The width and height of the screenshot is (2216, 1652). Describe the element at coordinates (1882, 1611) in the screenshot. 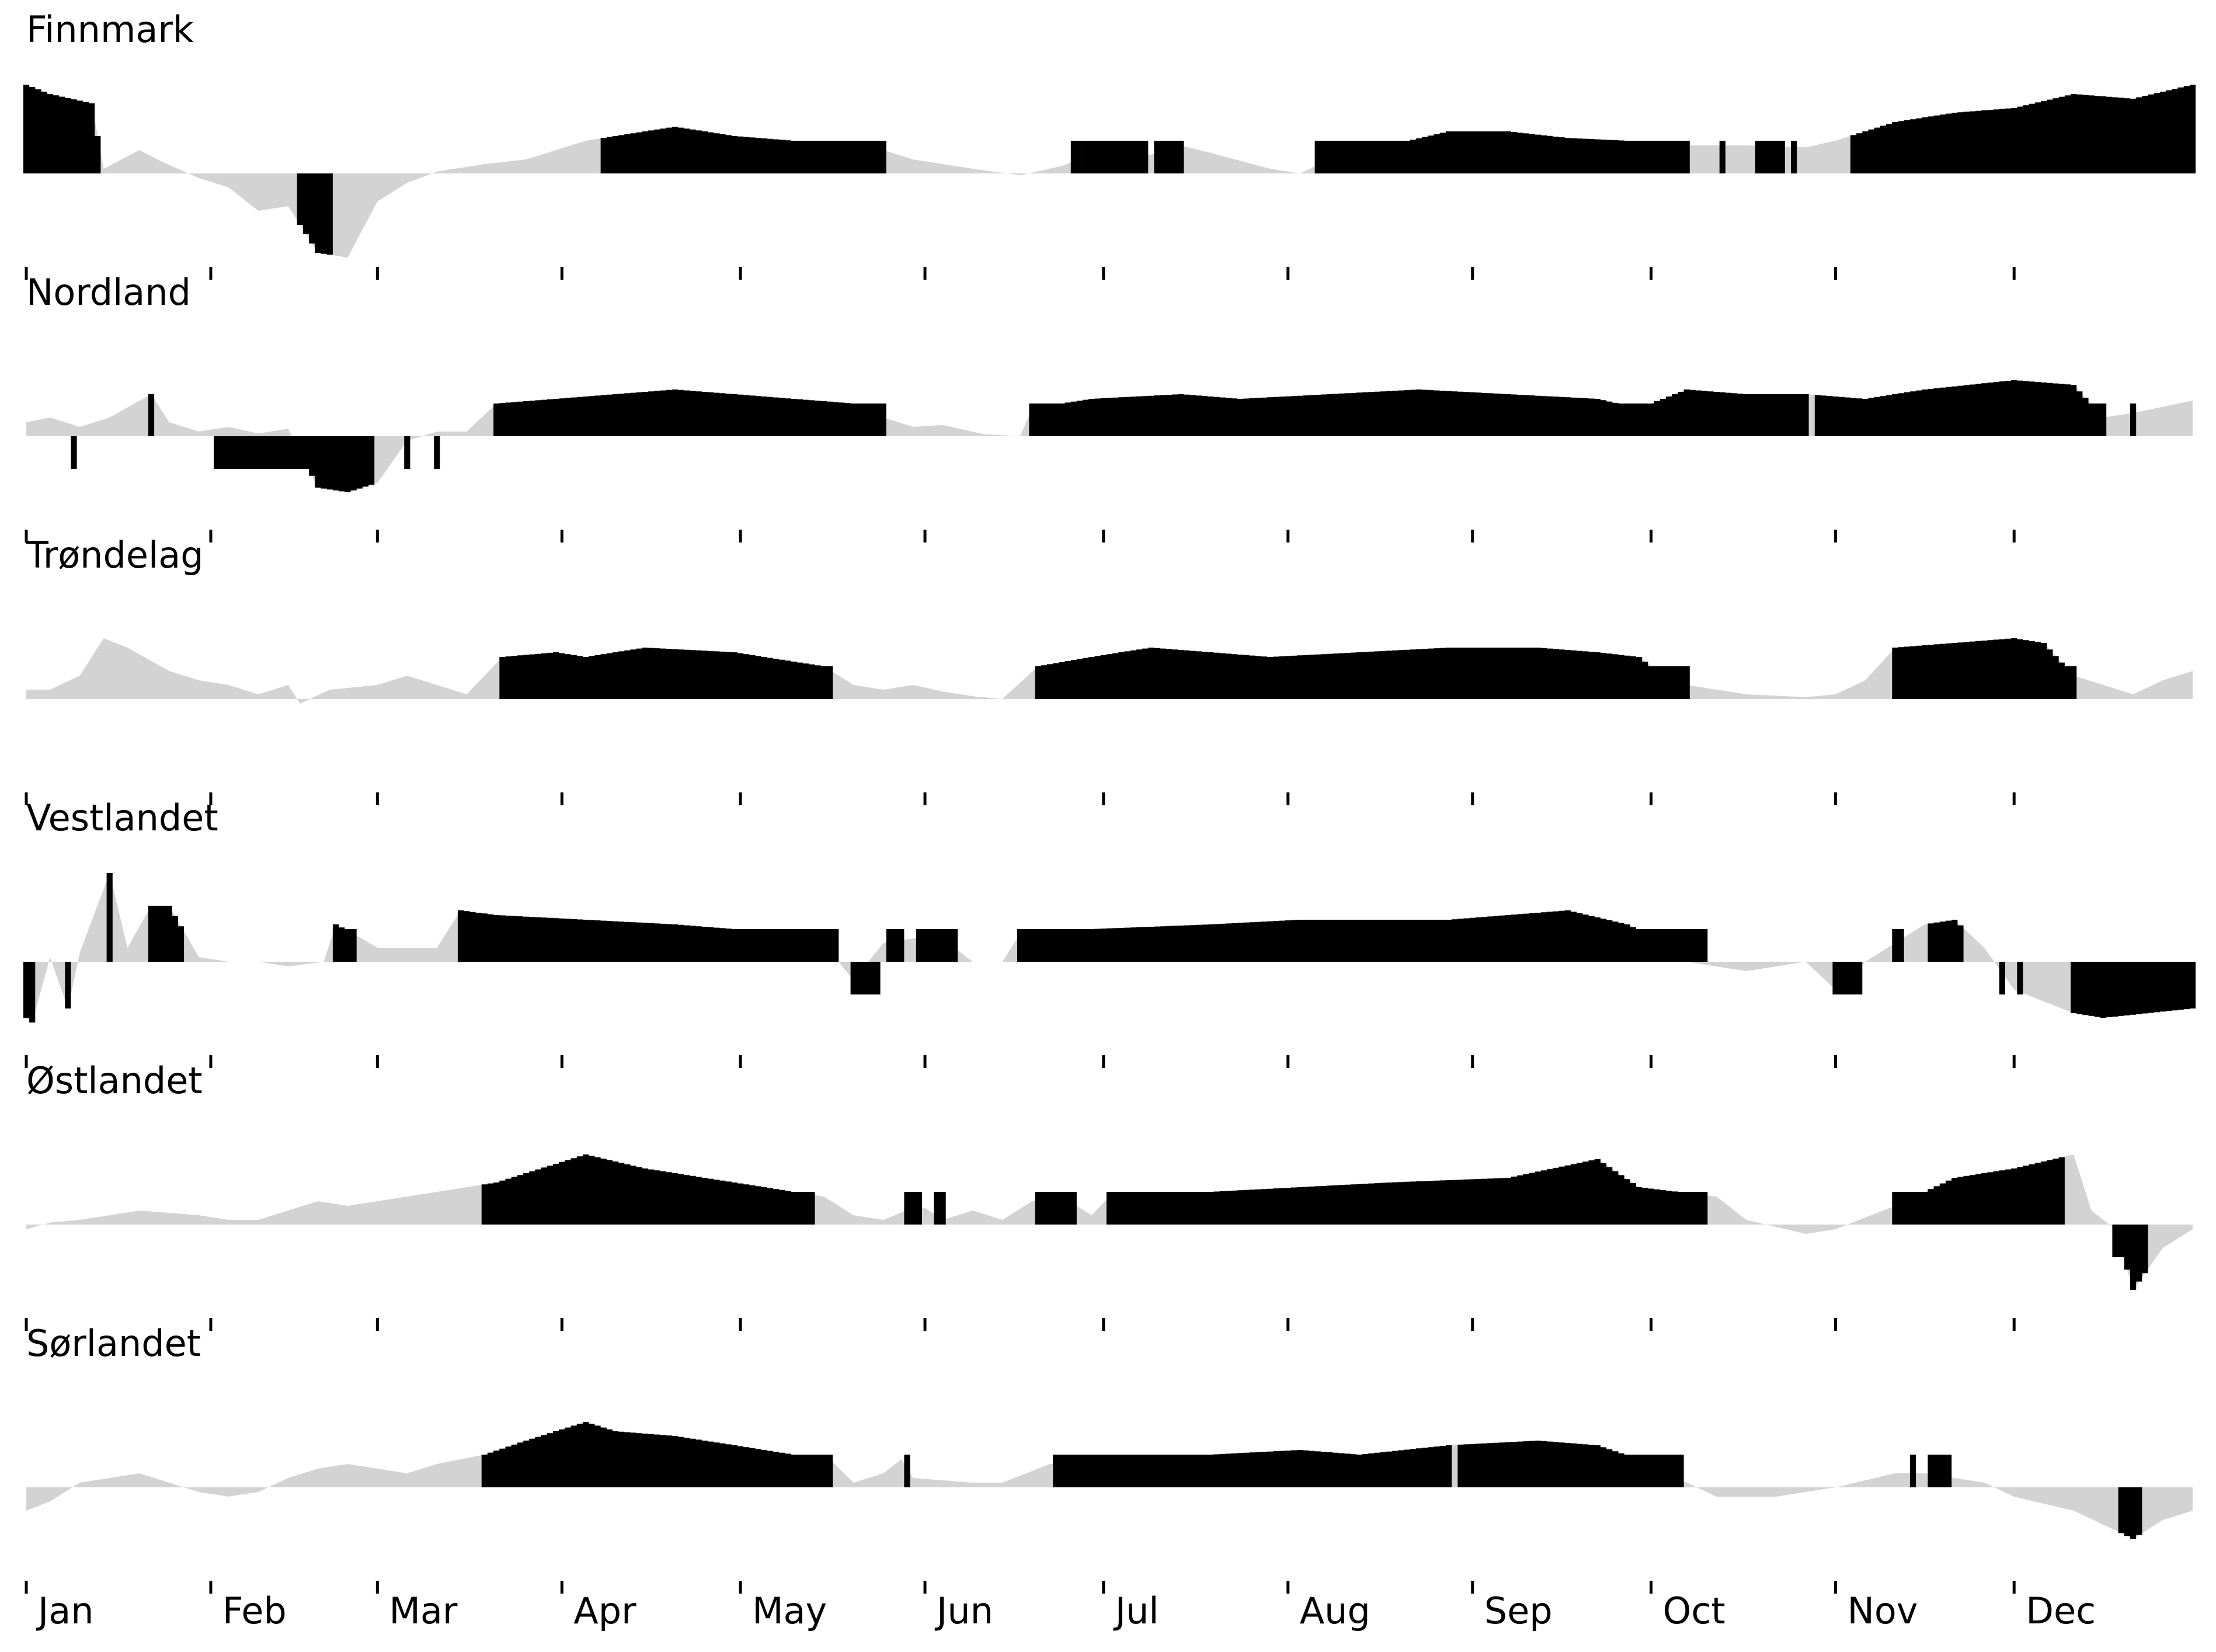

I see `month-label-nov: Nov` at that location.